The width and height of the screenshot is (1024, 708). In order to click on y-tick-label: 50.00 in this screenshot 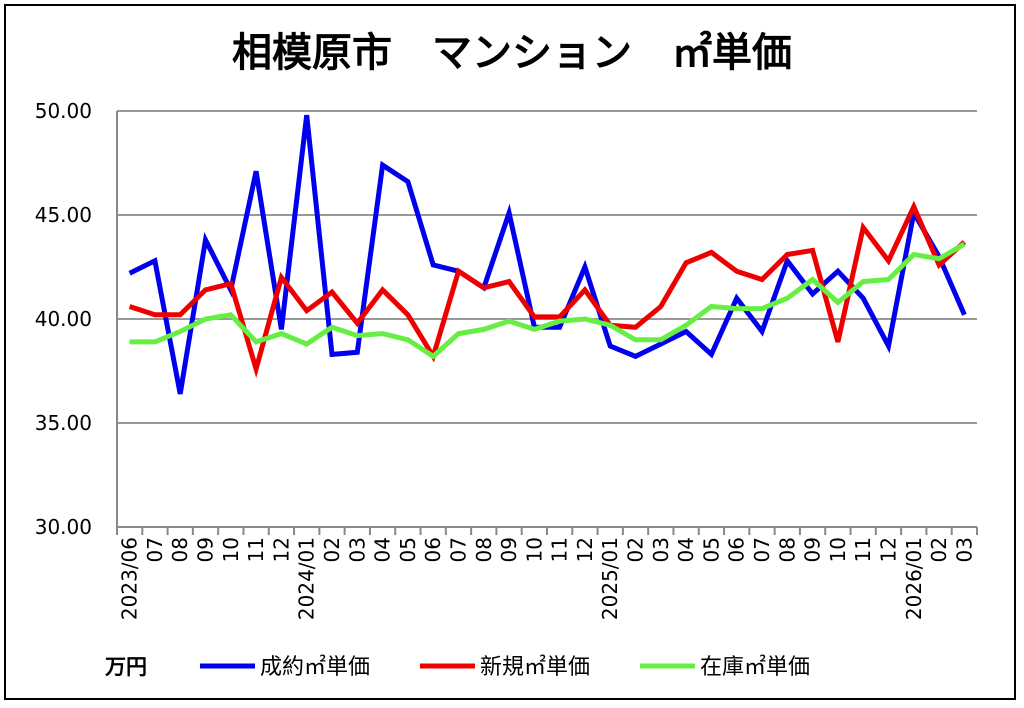, I will do `click(63, 111)`.